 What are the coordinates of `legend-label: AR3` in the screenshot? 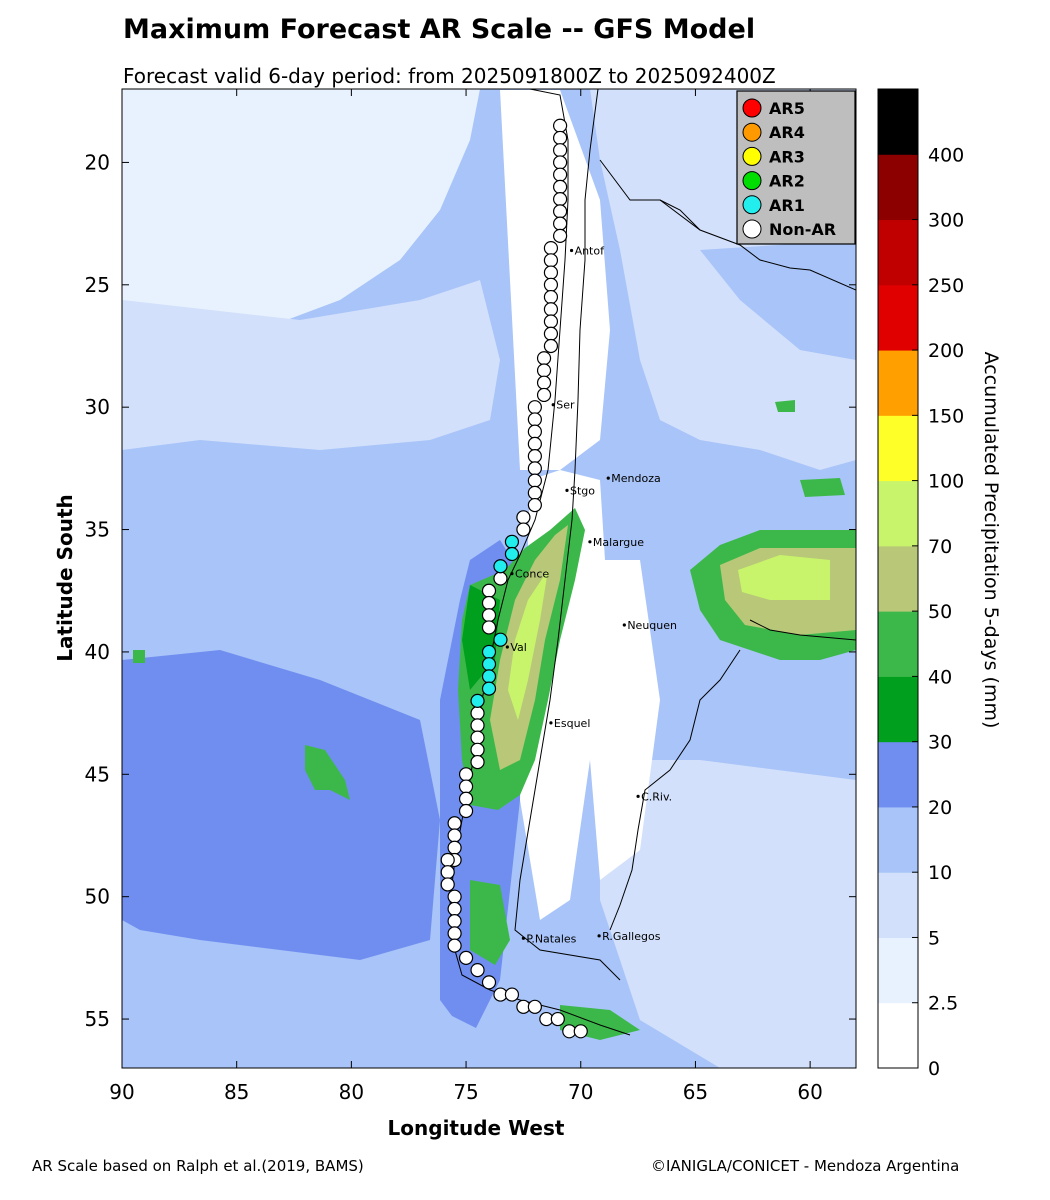 It's located at (787, 156).